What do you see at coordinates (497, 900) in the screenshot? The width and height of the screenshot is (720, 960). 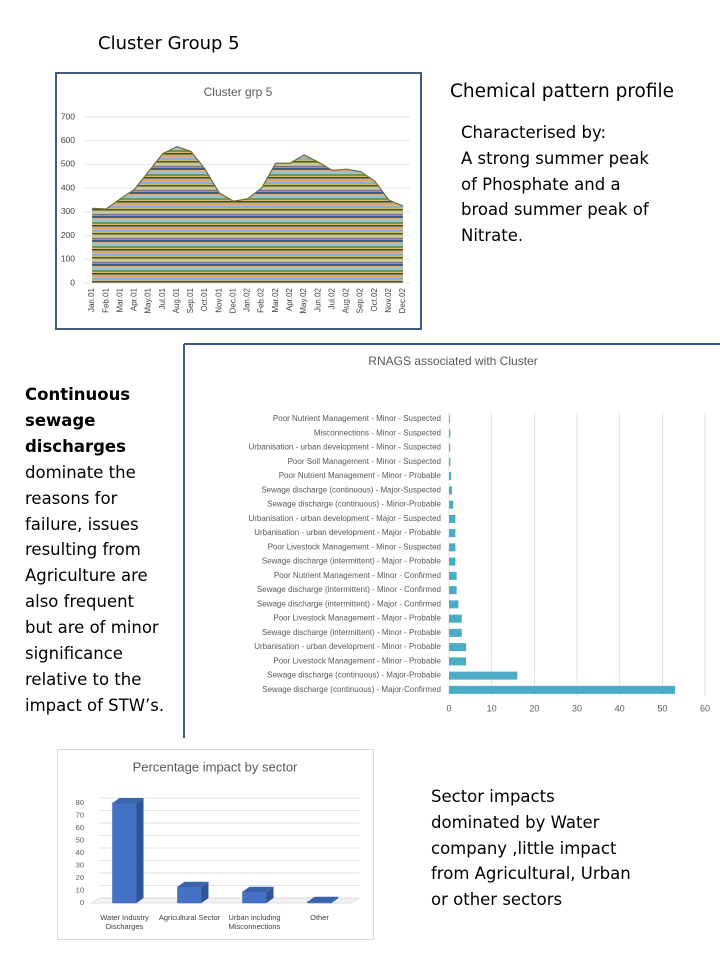 I see `text-line: or other sectors` at bounding box center [497, 900].